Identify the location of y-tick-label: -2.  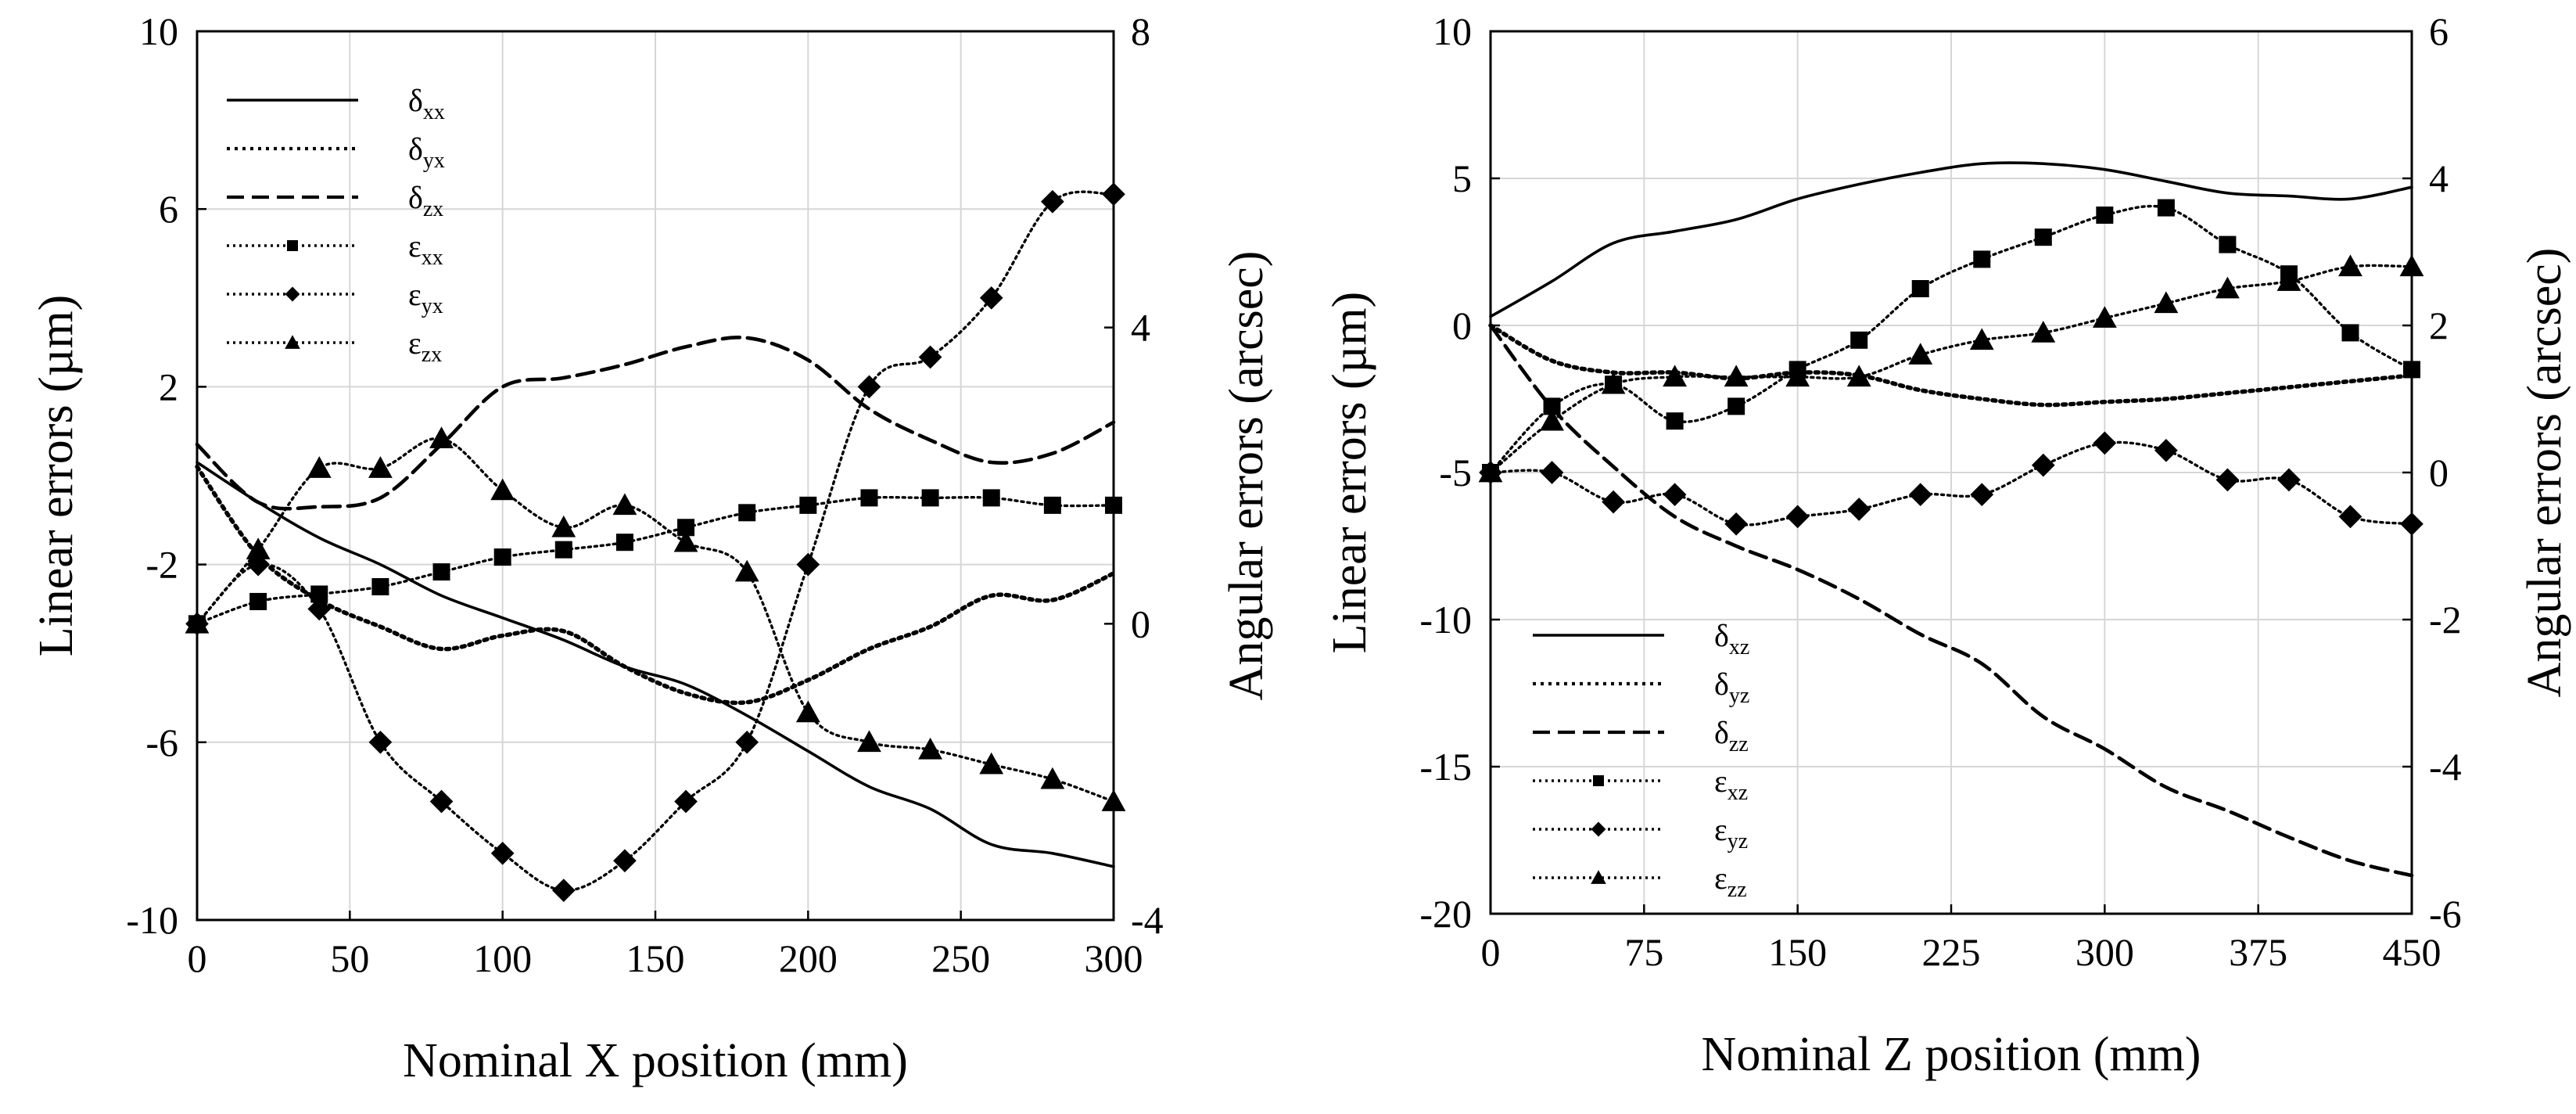
(161, 565).